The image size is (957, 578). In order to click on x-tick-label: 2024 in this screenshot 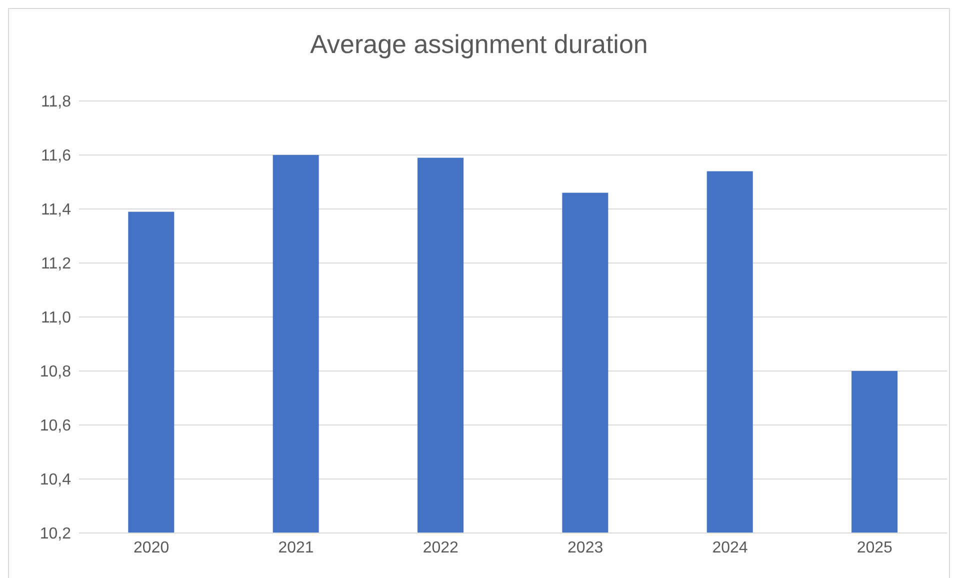, I will do `click(730, 547)`.